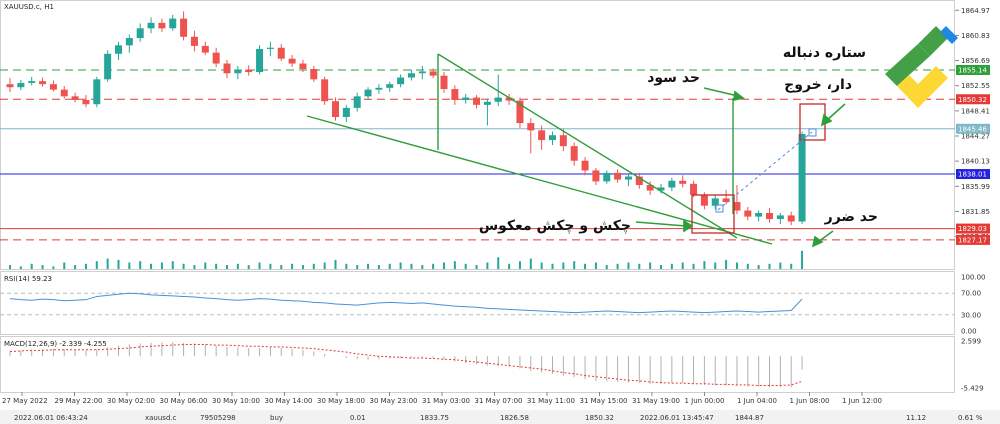 The image size is (1000, 424). I want to click on rsi-panel-border, so click(477, 303).